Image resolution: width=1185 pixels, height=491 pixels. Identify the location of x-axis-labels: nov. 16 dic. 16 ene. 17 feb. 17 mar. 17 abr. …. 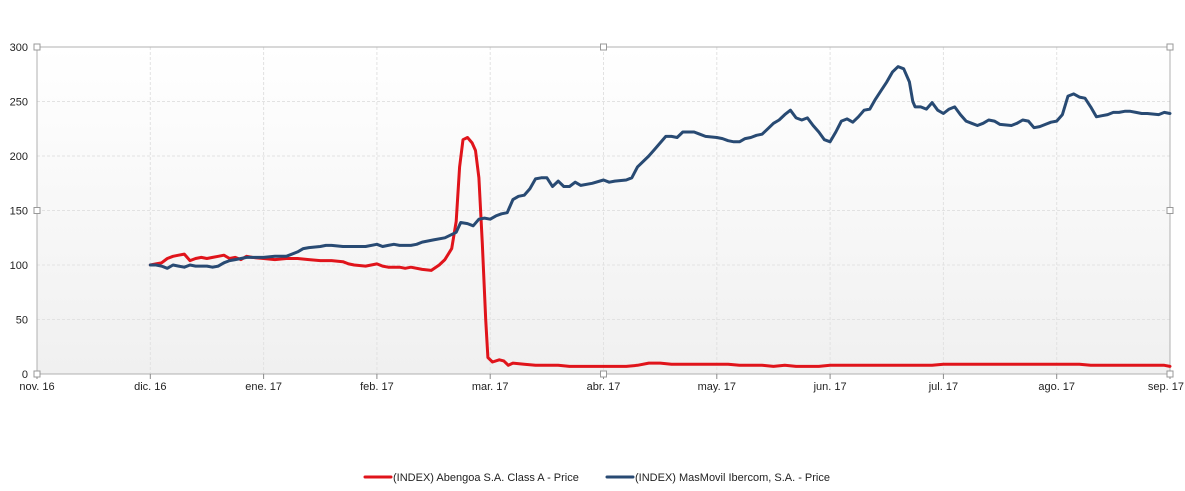
(601, 383).